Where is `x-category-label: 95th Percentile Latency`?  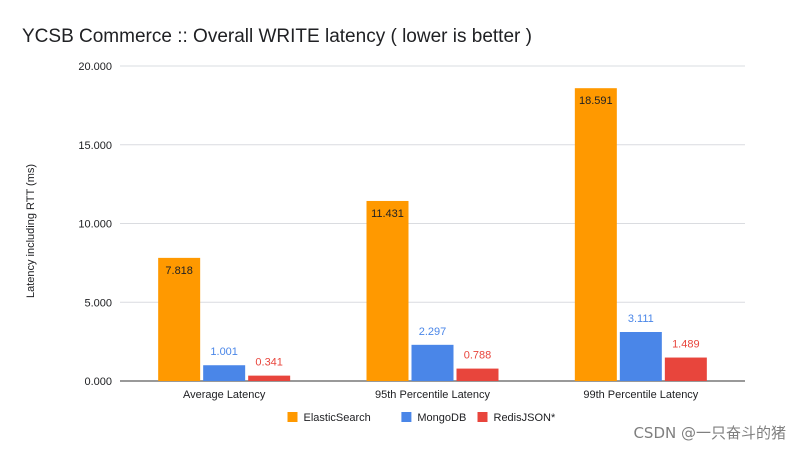
x-category-label: 95th Percentile Latency is located at coordinates (432, 395).